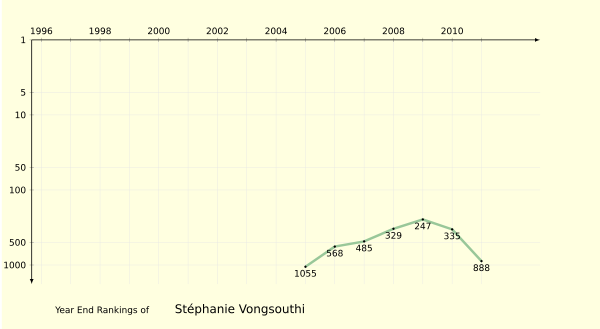  What do you see at coordinates (276, 30) in the screenshot?
I see `x-tick-label: 2004` at bounding box center [276, 30].